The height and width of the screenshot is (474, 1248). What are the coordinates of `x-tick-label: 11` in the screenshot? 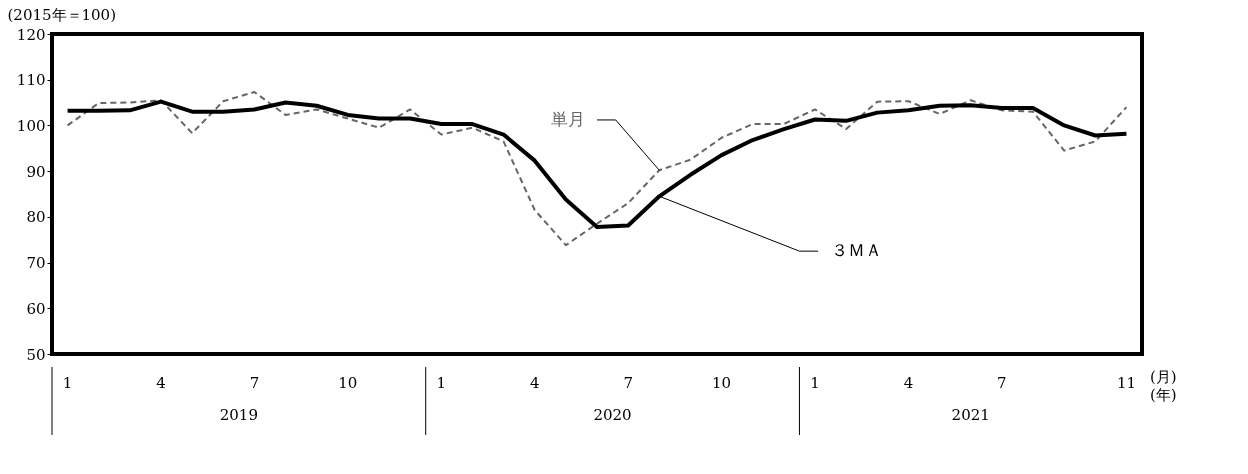 It's located at (1126, 383).